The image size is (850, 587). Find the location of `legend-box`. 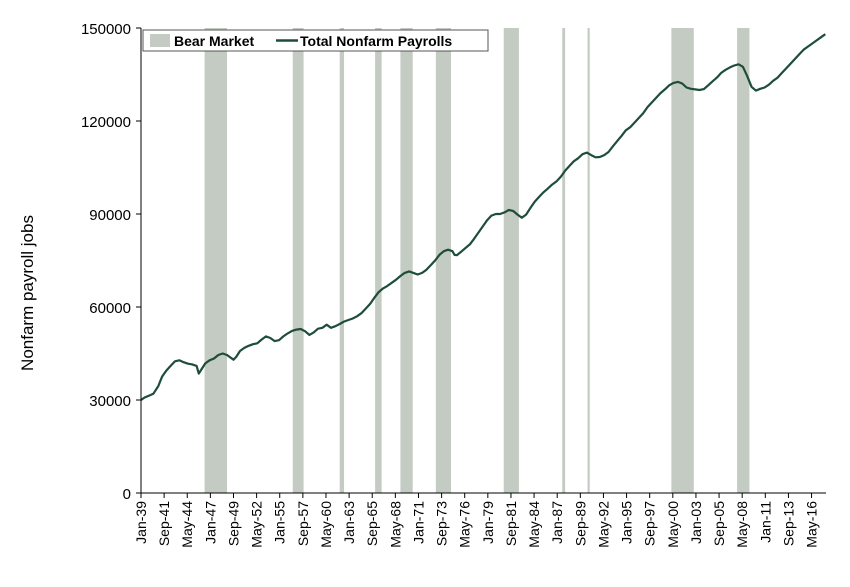

legend-box is located at coordinates (315, 40).